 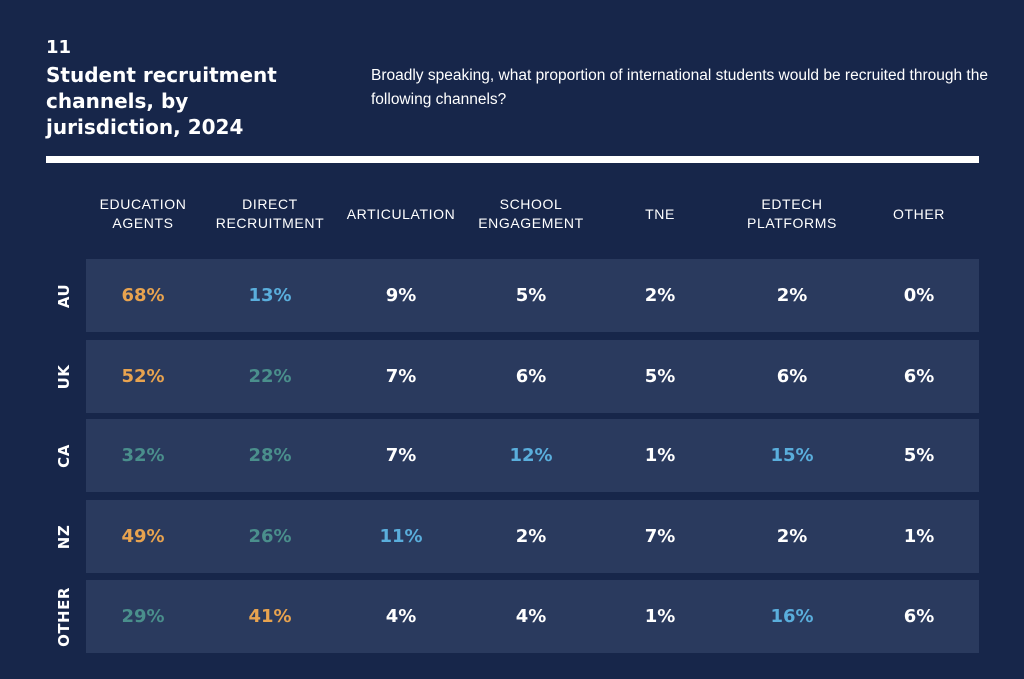 What do you see at coordinates (270, 536) in the screenshot?
I see `table-cell: 26%` at bounding box center [270, 536].